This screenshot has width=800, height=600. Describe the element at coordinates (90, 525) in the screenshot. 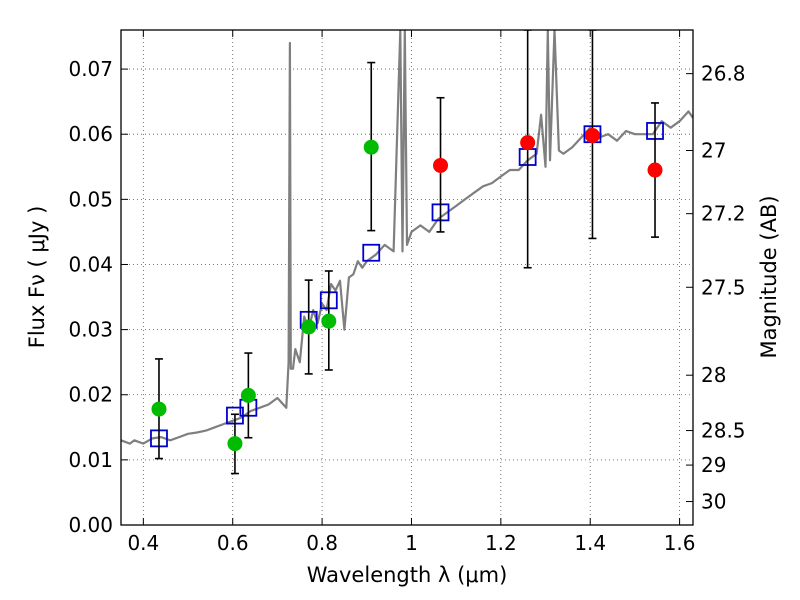

I see `y-tick-label: 0.00` at that location.